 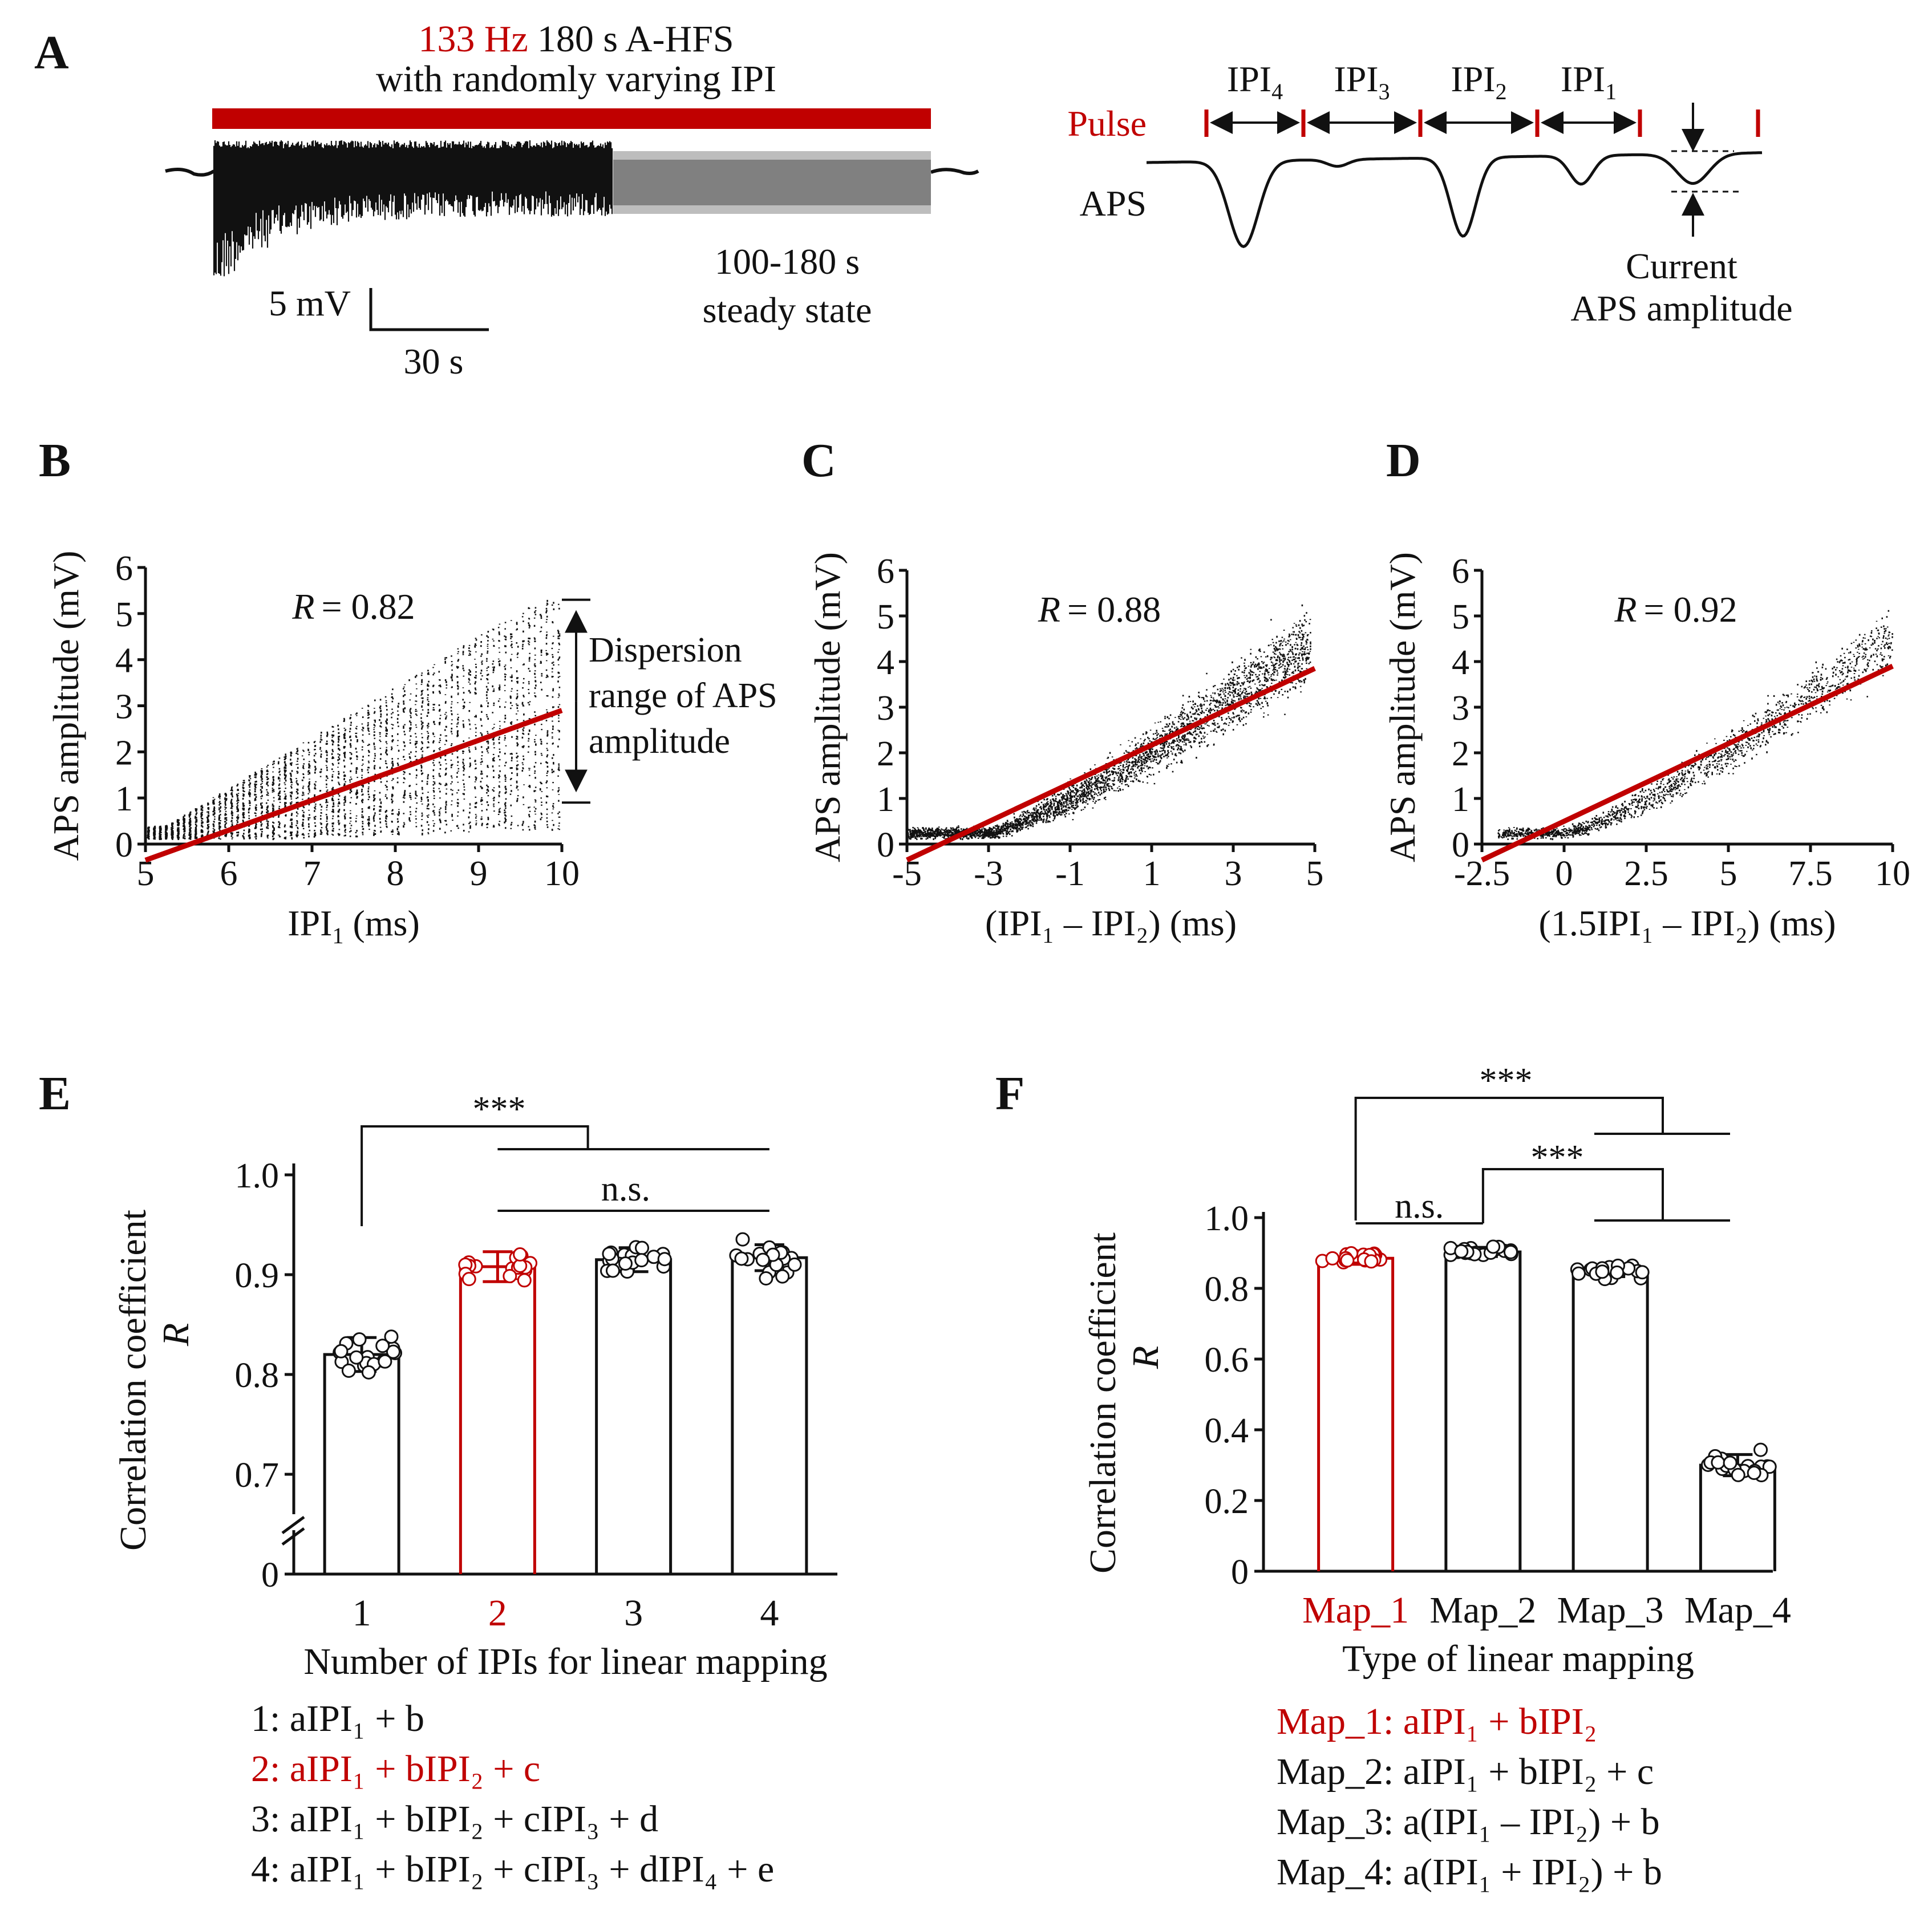 I want to click on dispersion-label: Dispersion, so click(x=665, y=650).